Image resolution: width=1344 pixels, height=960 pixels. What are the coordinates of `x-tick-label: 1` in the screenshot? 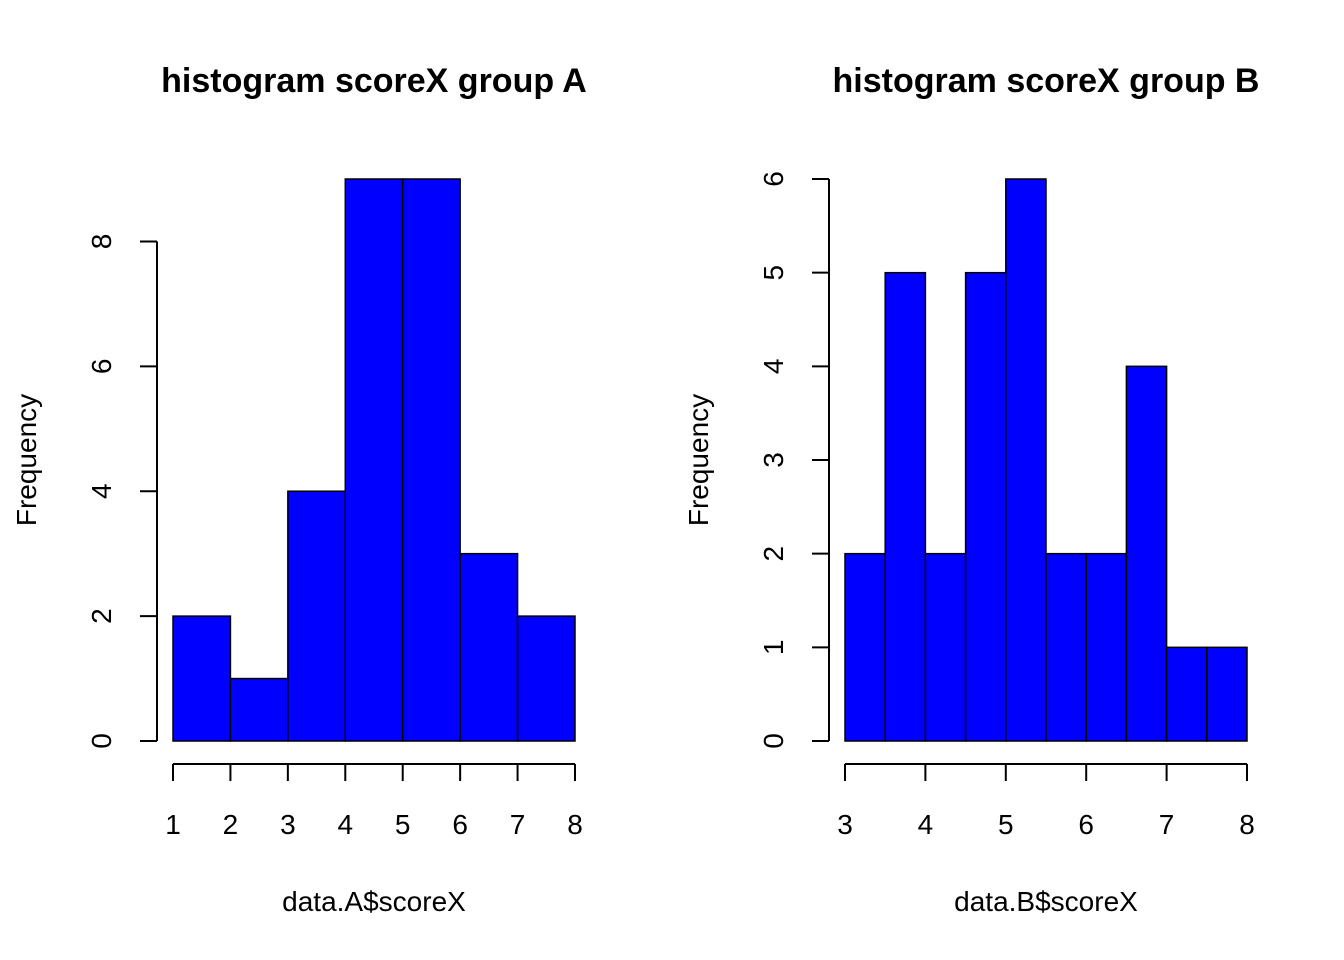 It's located at (173, 824).